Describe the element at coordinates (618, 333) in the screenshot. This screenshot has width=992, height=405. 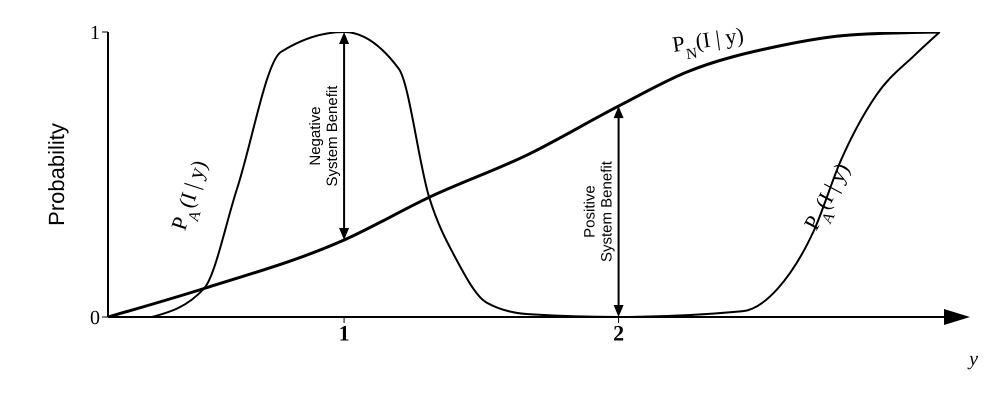
I see `x-tick-label: 2` at that location.